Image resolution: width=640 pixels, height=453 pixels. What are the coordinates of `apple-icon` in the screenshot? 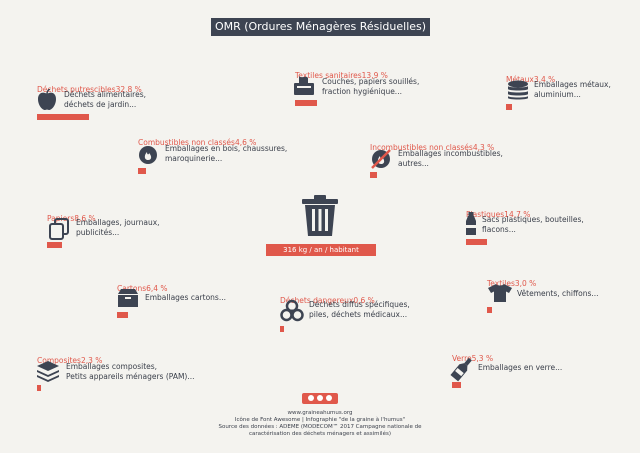 It's located at (47, 99).